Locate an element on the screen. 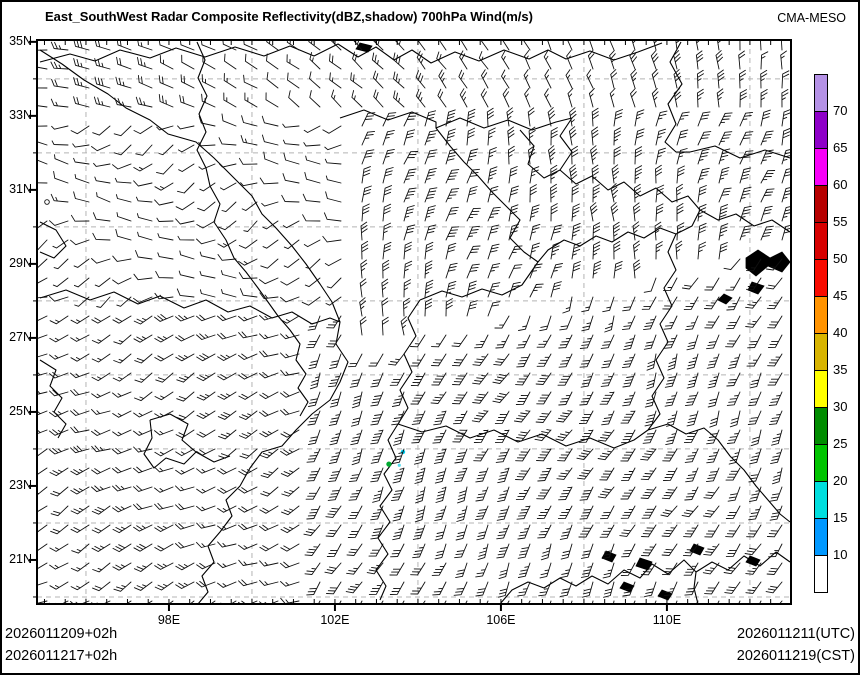 Image resolution: width=860 pixels, height=675 pixels. x-axis-tick-label: 102E is located at coordinates (335, 620).